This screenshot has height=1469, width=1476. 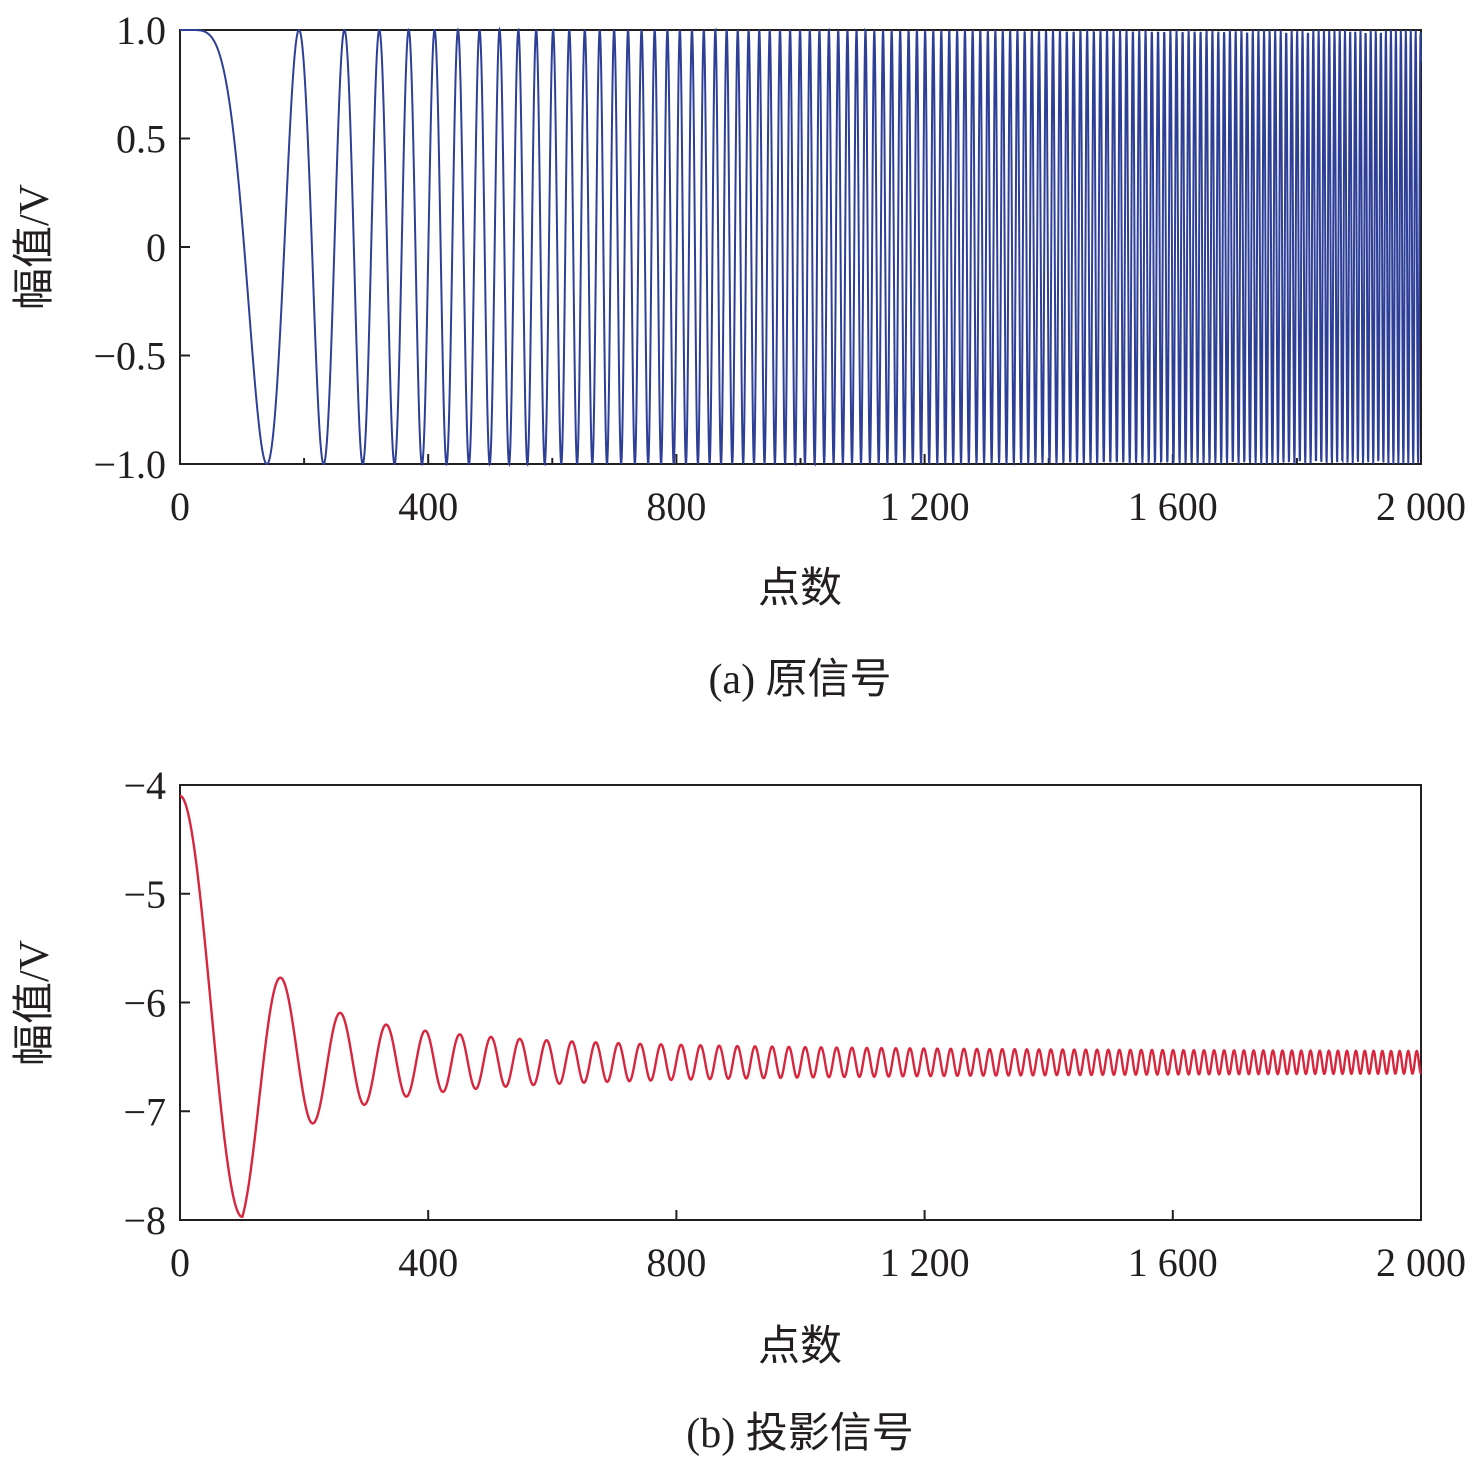 I want to click on chart-b-xtick-label: 400, so click(x=428, y=1262).